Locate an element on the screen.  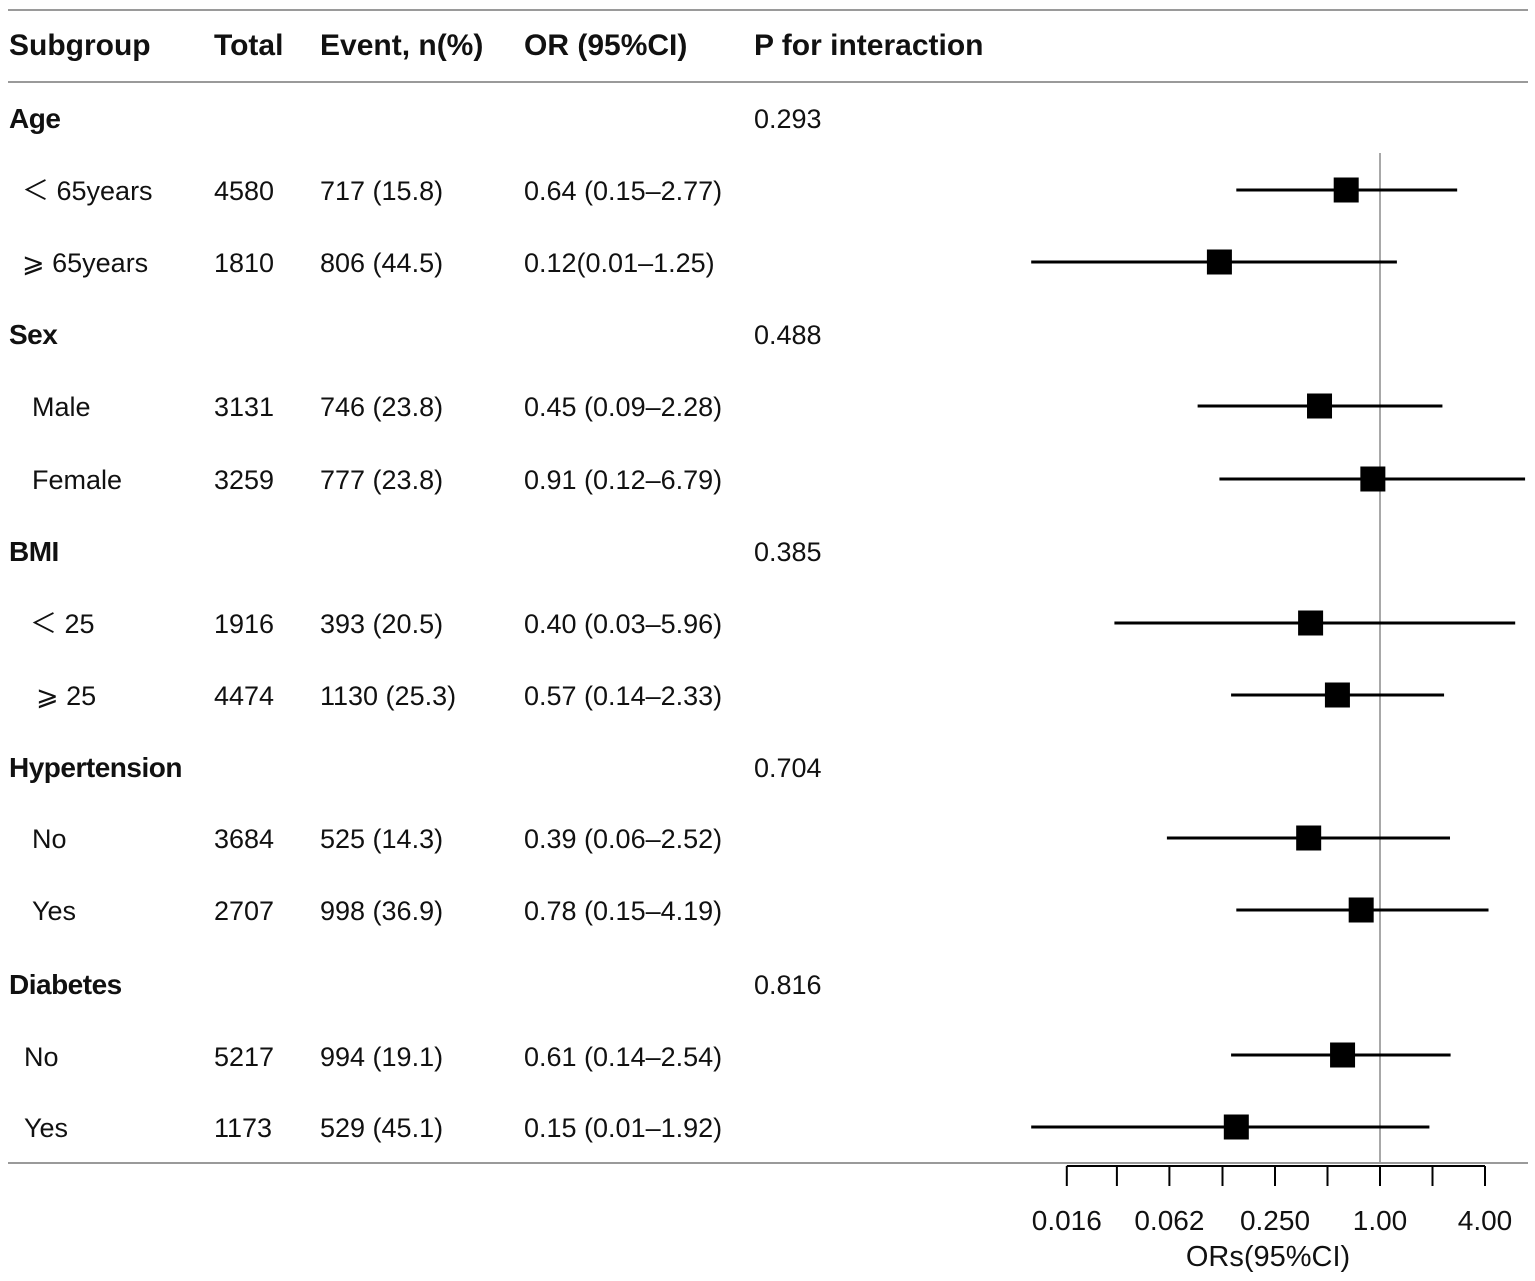
header-rule is located at coordinates (768, 82).